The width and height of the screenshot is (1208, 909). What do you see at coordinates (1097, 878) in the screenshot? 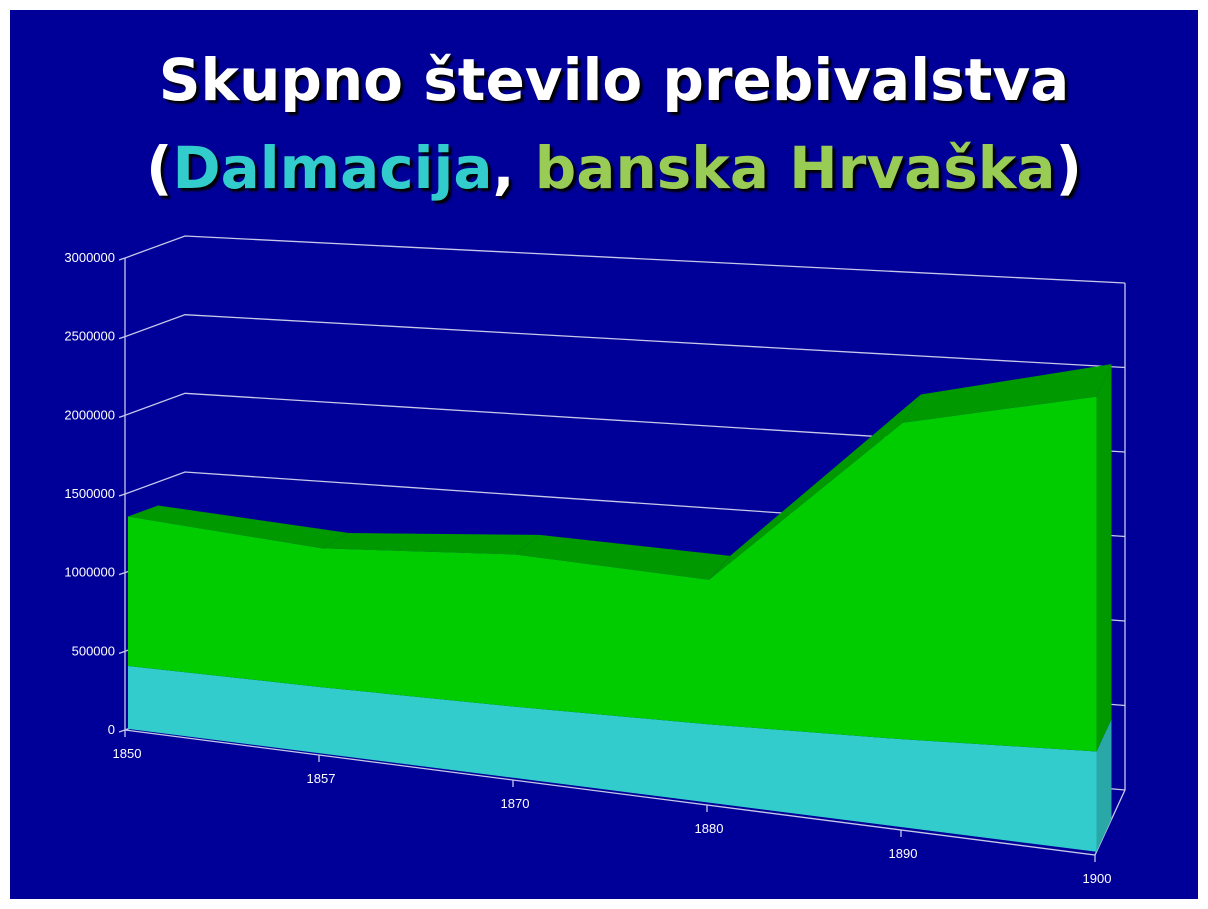
I see `x-tick-label: 1900` at bounding box center [1097, 878].